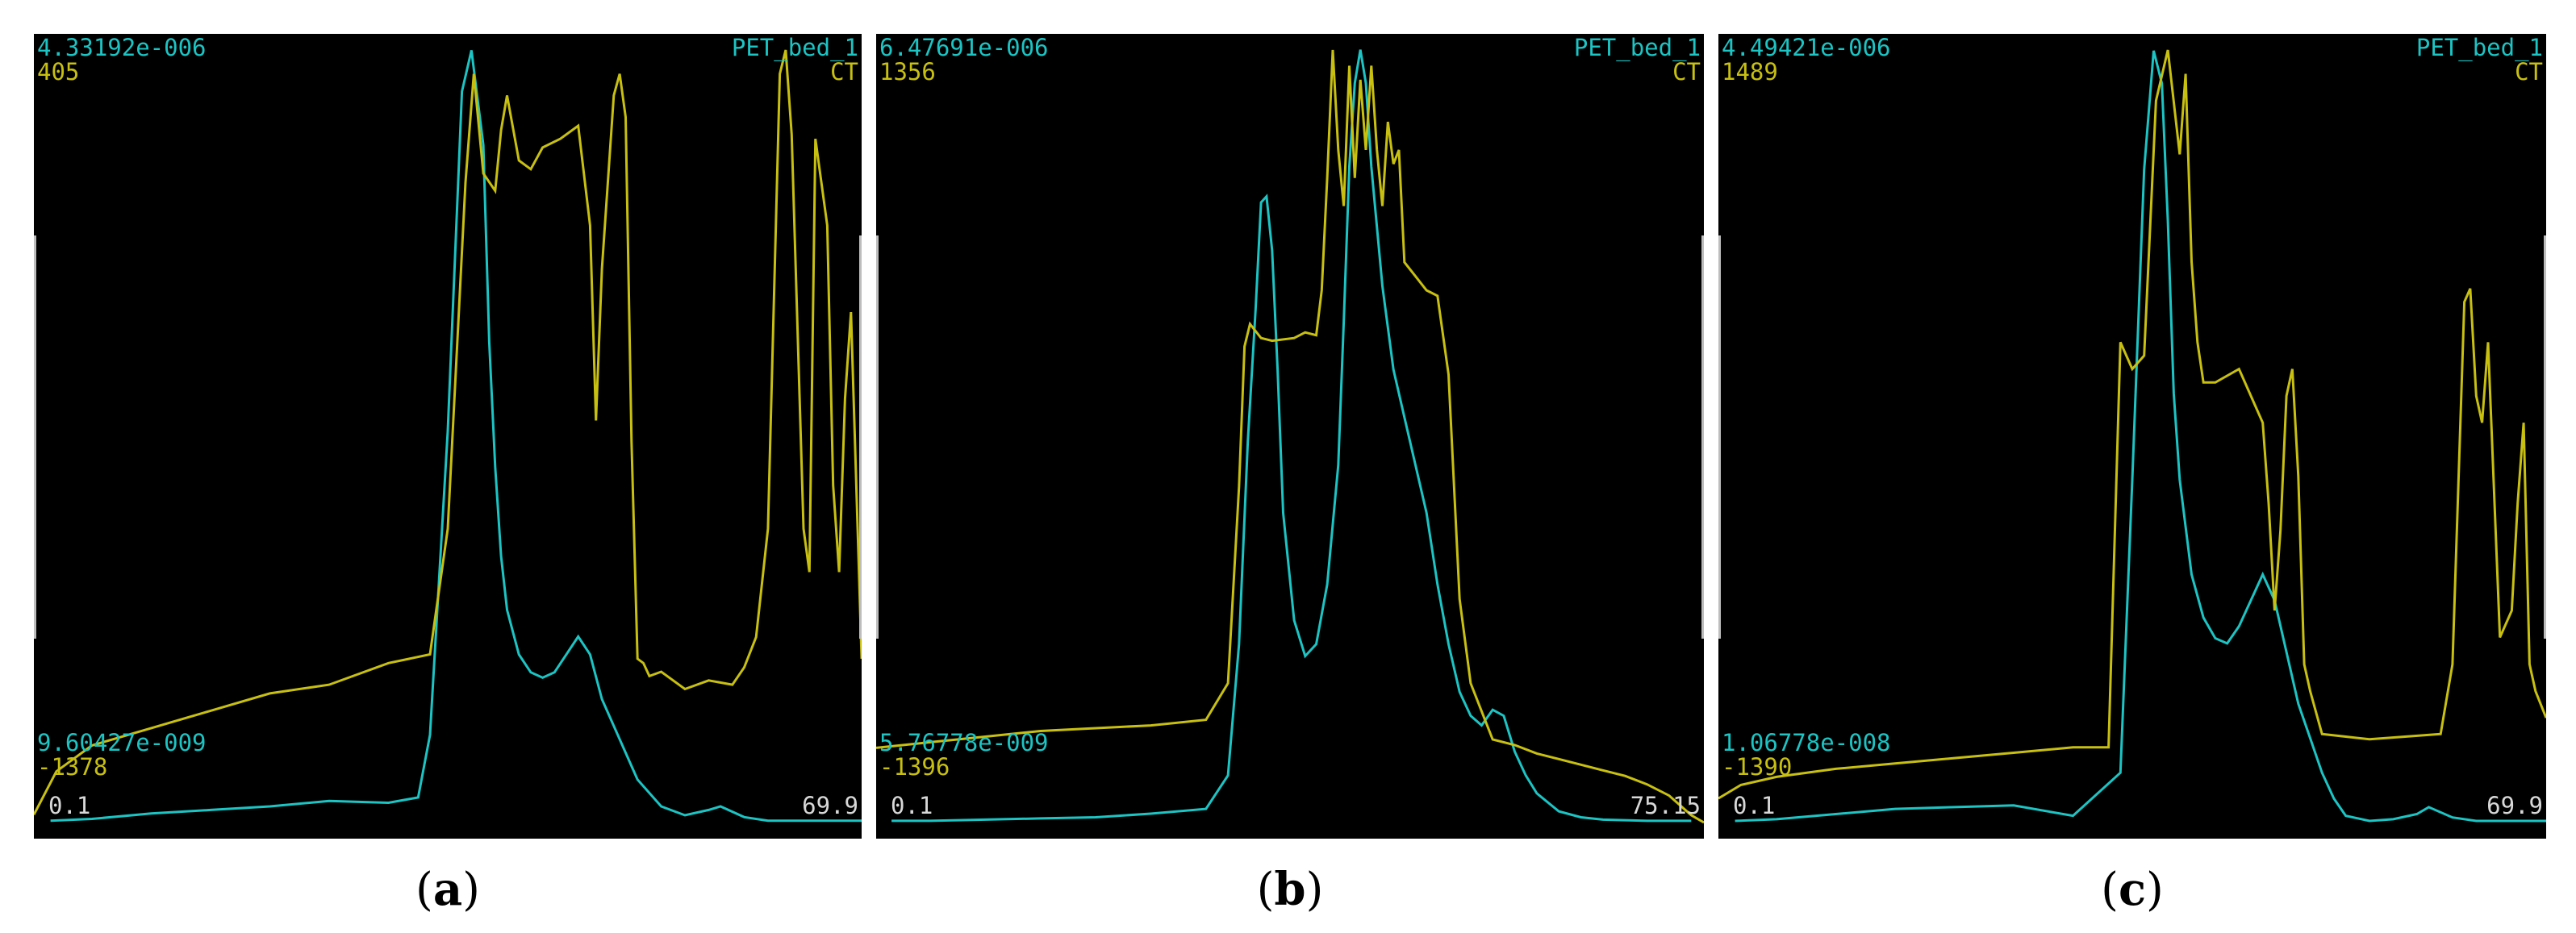  Describe the element at coordinates (915, 767) in the screenshot. I see `ct-min-label: -1396` at that location.